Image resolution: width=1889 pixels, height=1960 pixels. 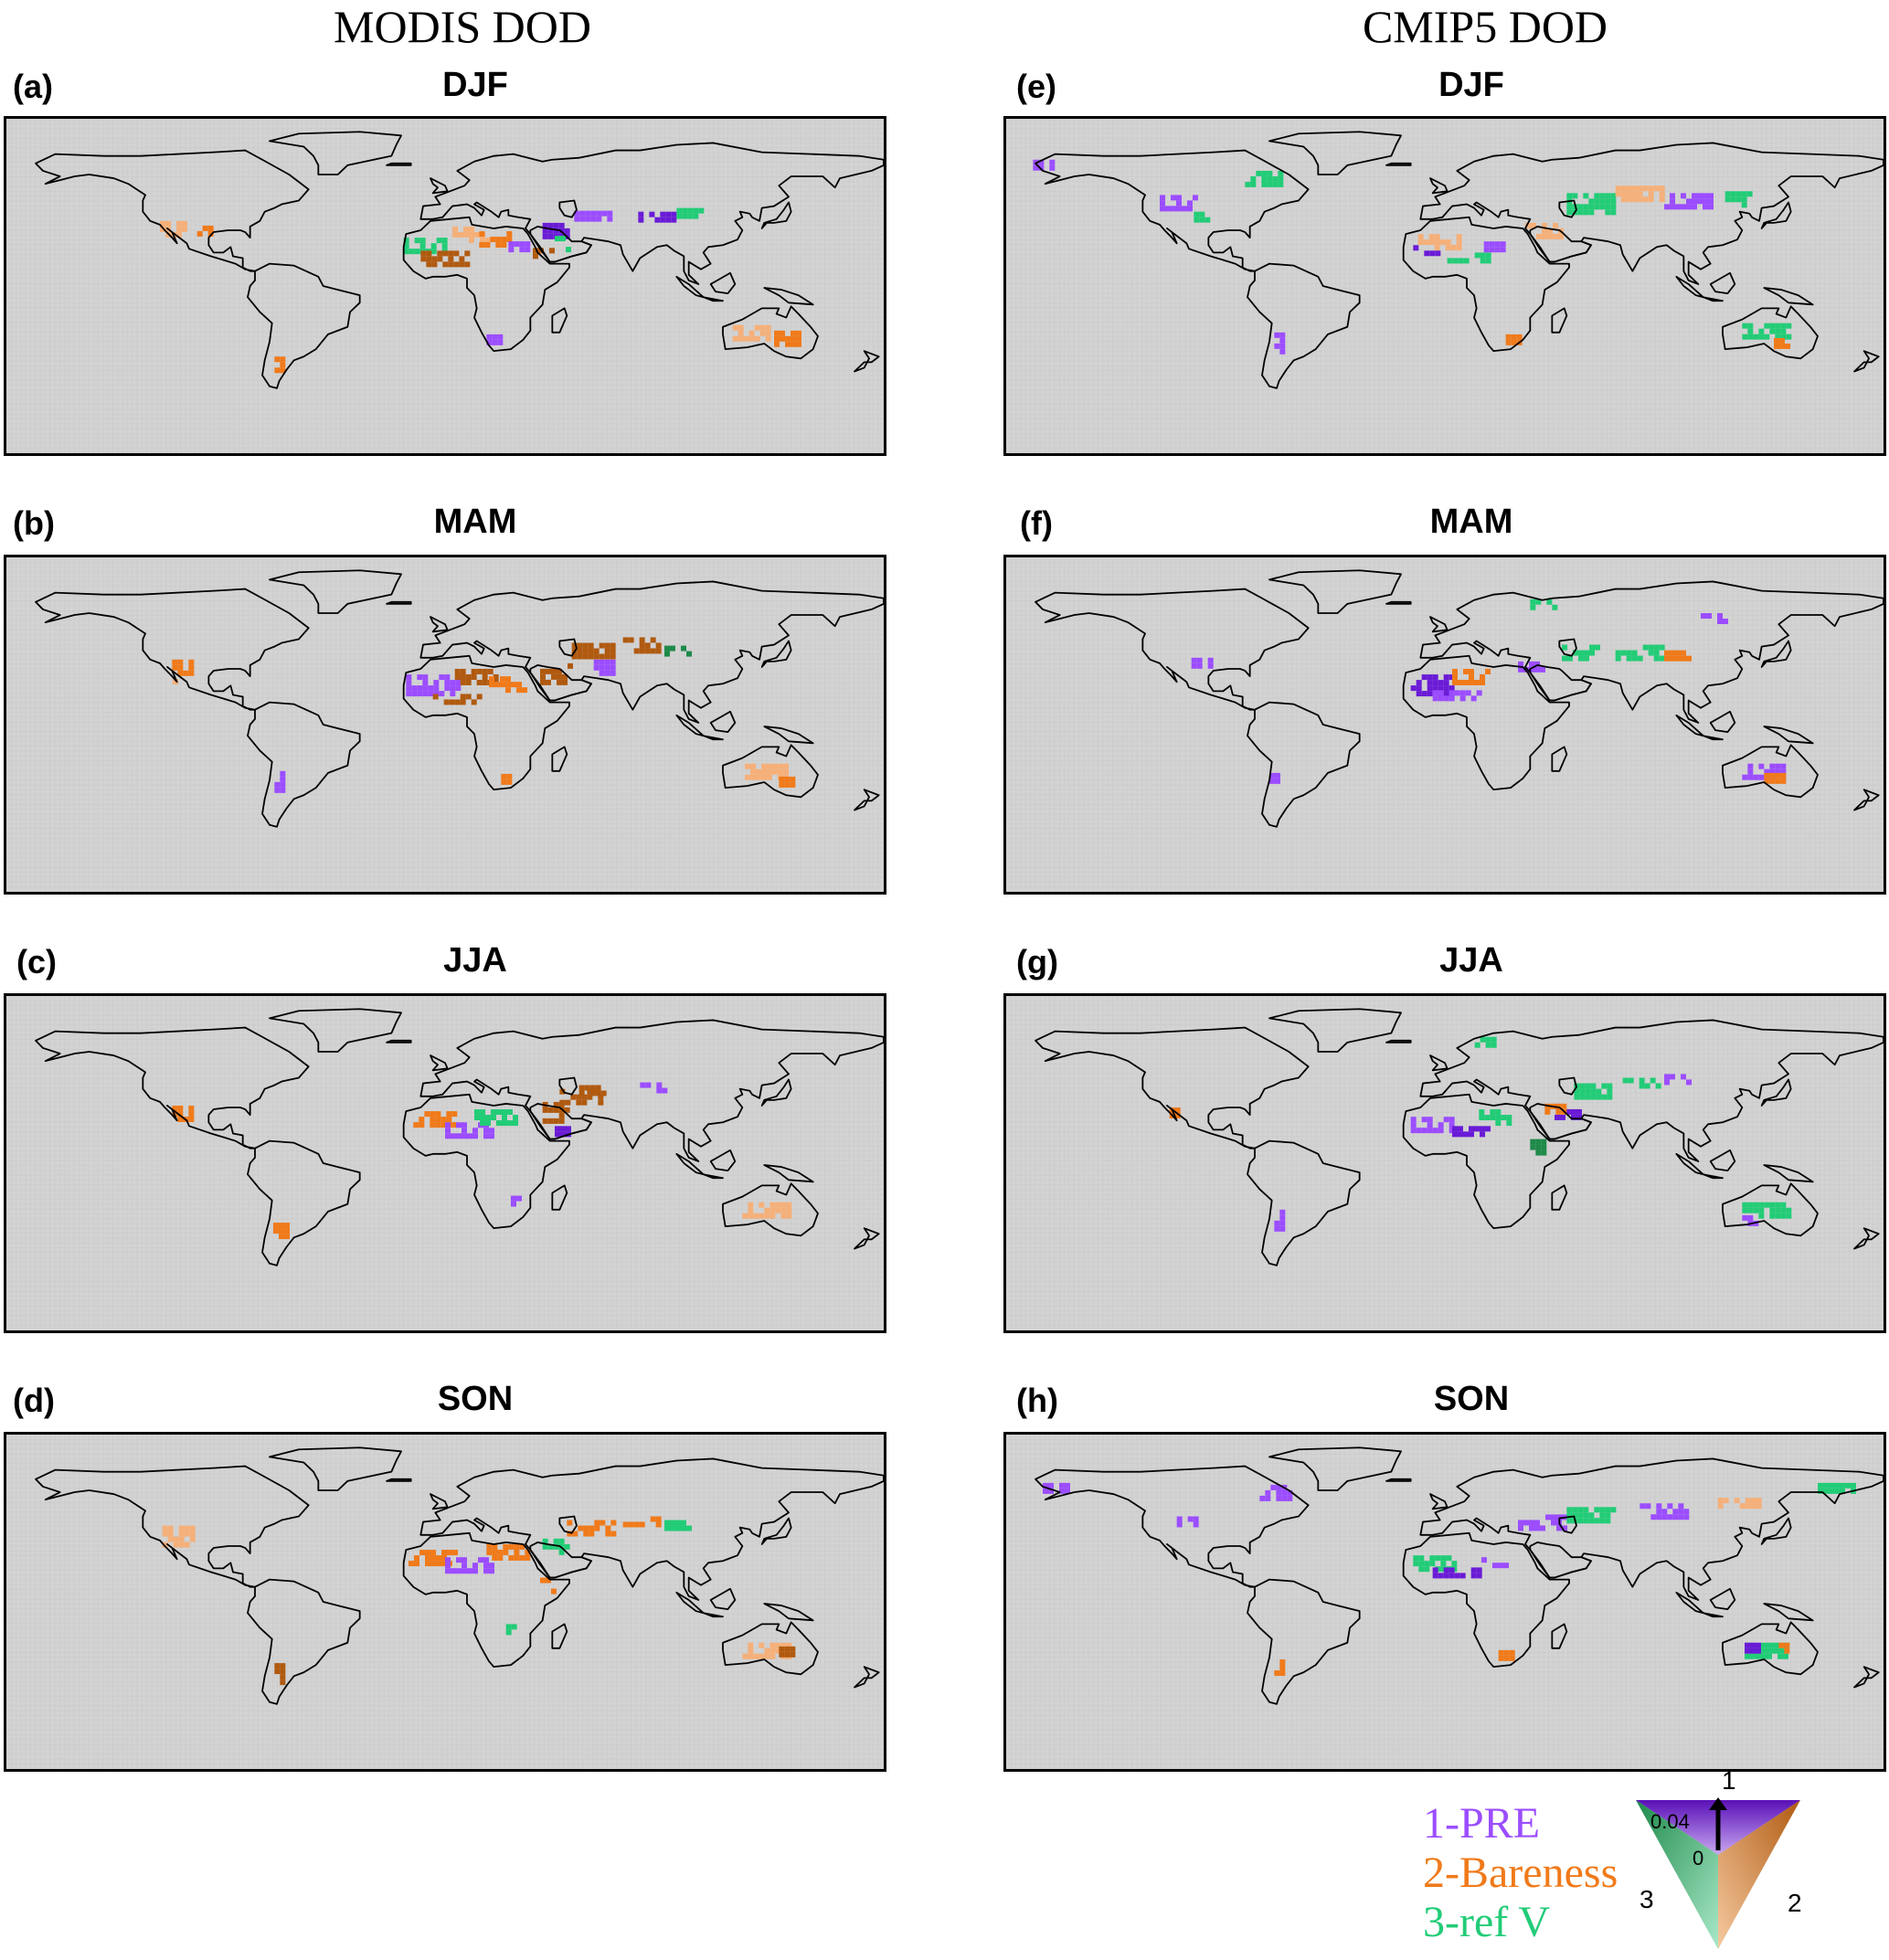 What do you see at coordinates (1722, 1599) in the screenshot?
I see `coastline-borneo` at bounding box center [1722, 1599].